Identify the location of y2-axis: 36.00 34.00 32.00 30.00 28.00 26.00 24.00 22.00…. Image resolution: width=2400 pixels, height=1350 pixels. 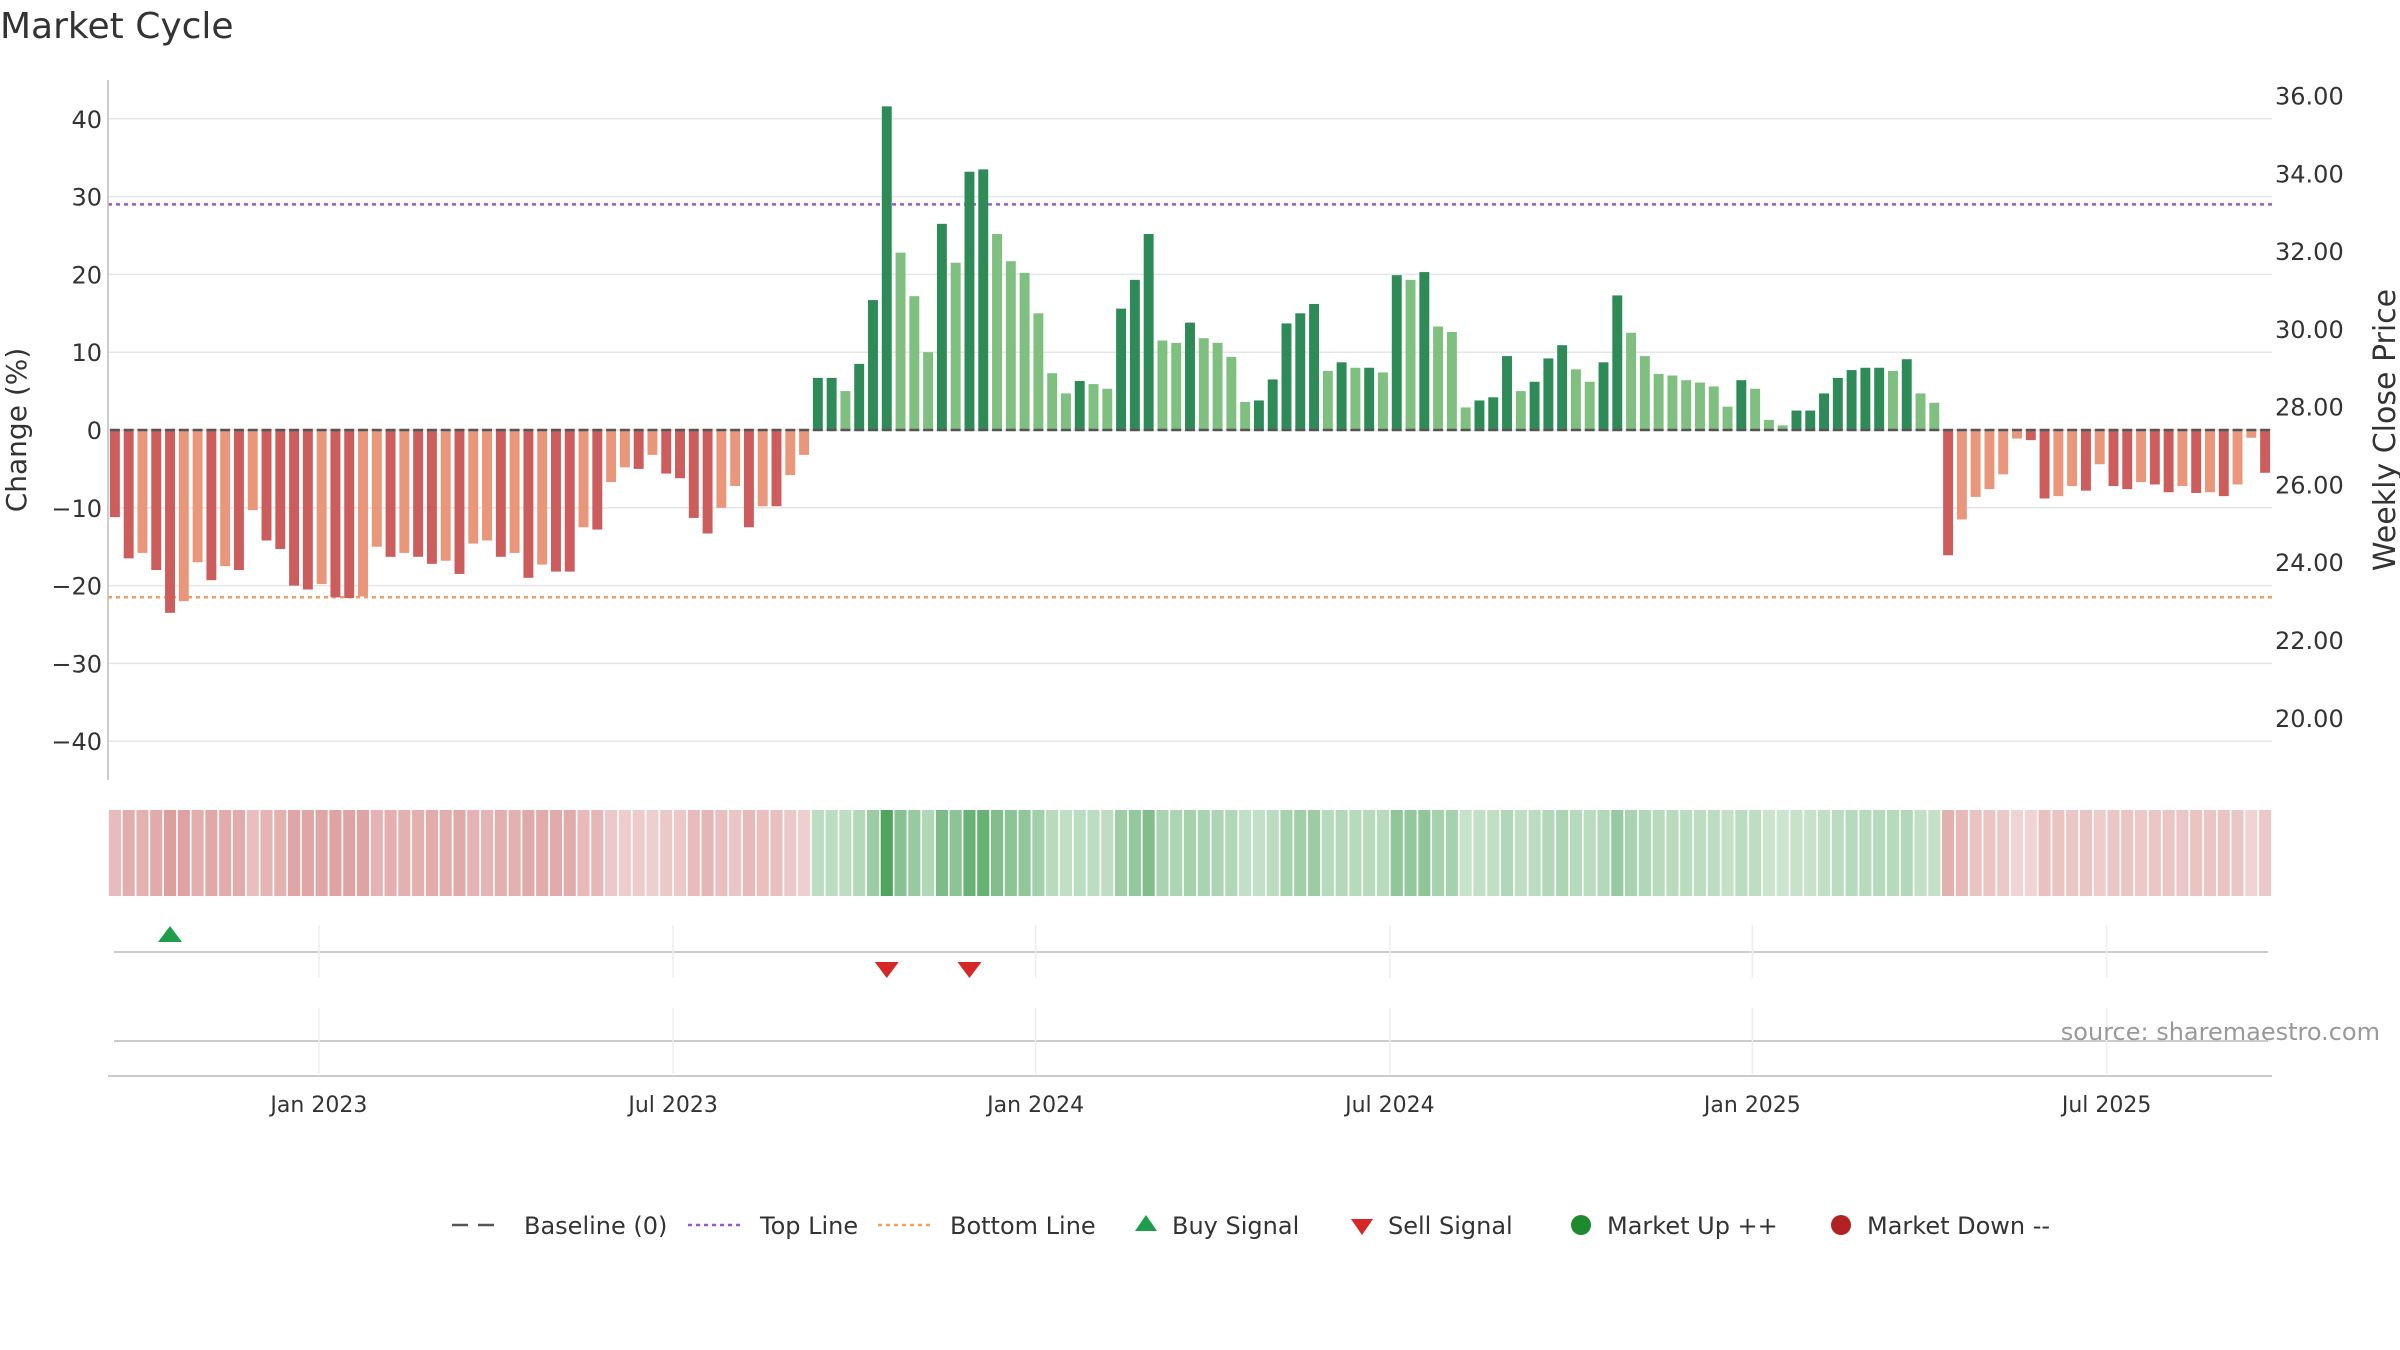
(2309, 408).